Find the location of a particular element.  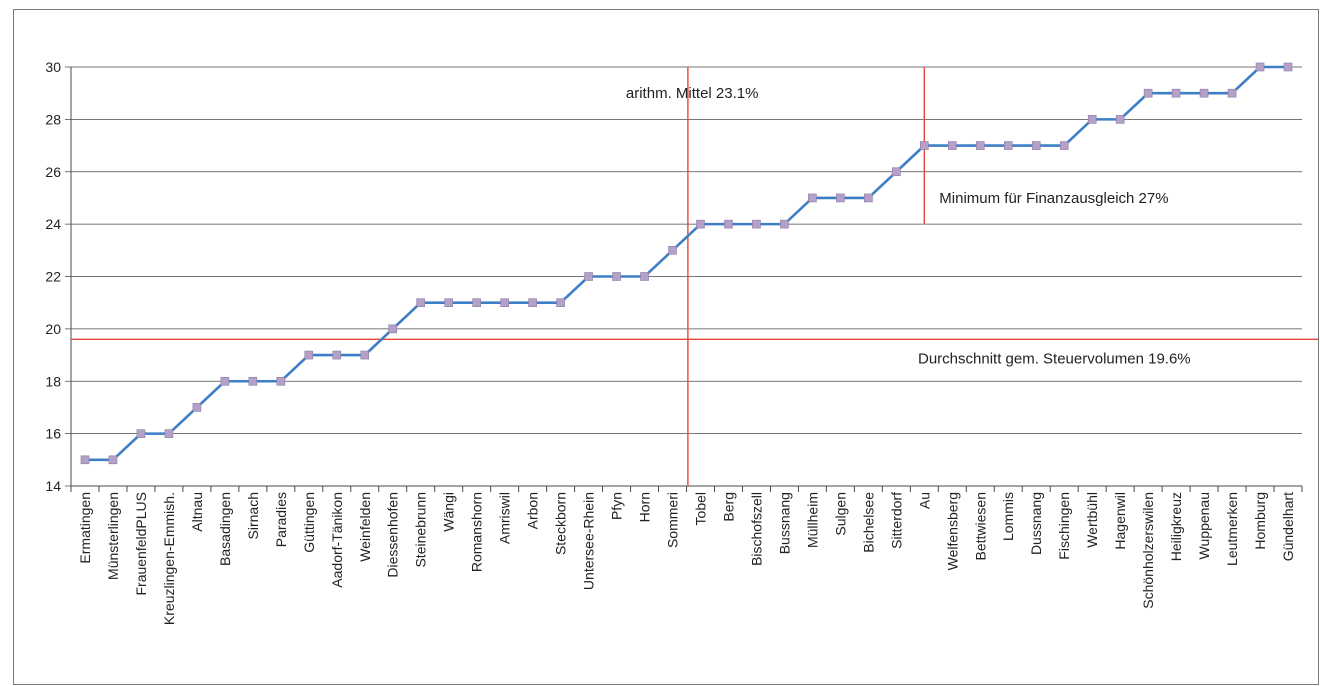

x-tick-label: Hagenwil is located at coordinates (1120, 521).